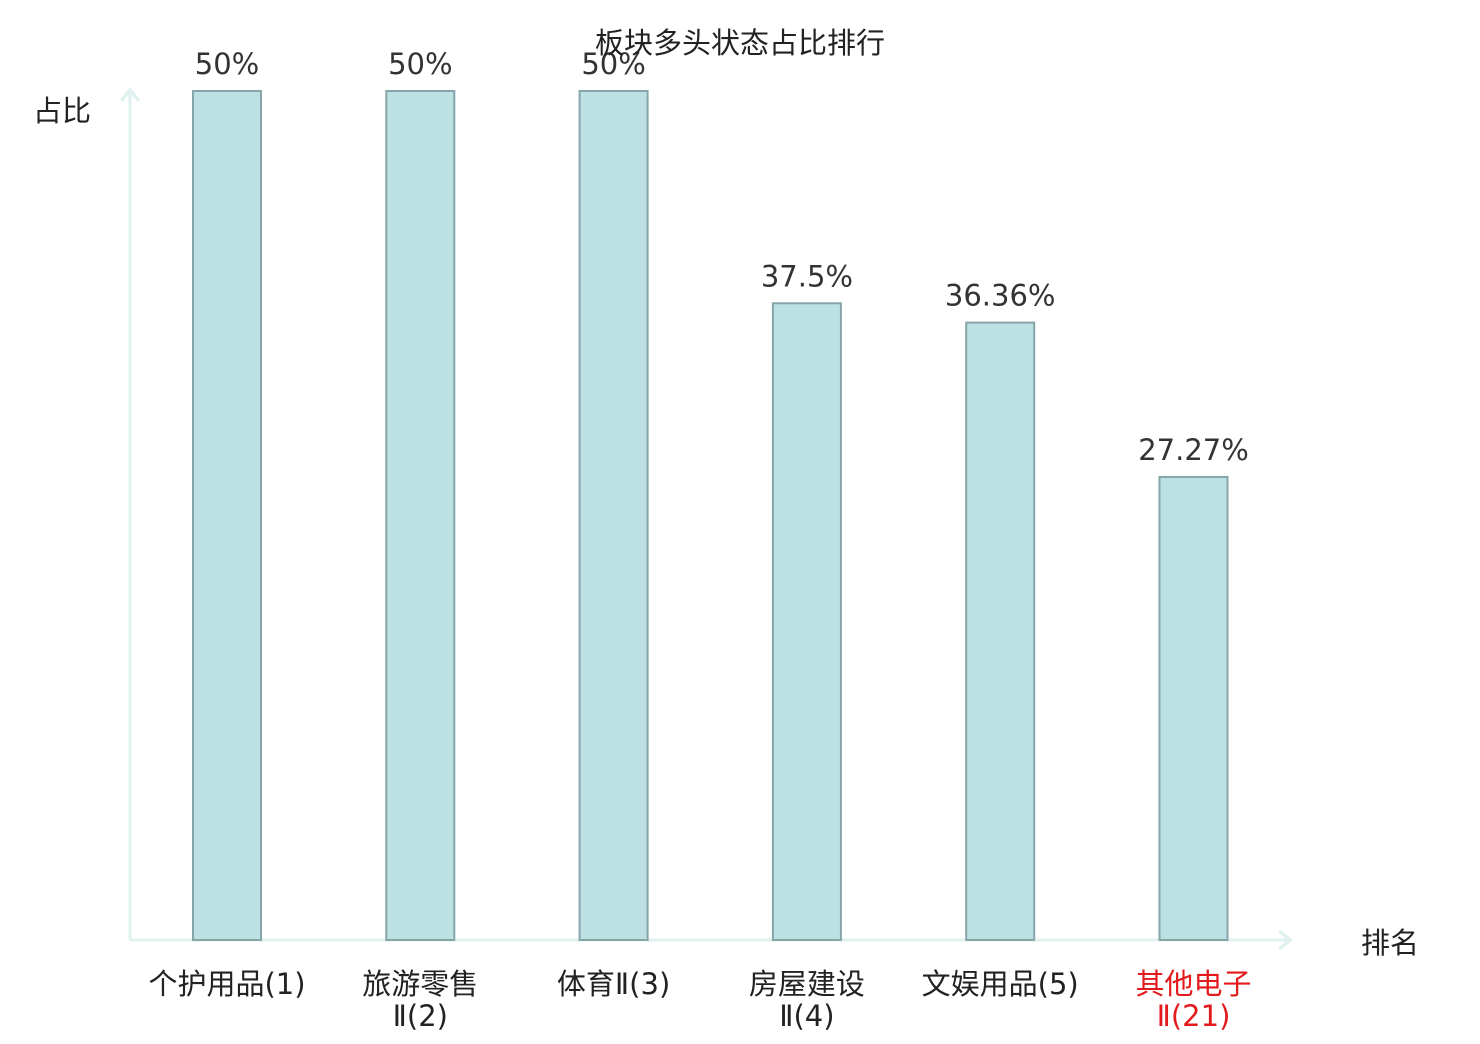  Describe the element at coordinates (1000, 984) in the screenshot. I see `x-tick-label: 文娱用品(5)` at that location.